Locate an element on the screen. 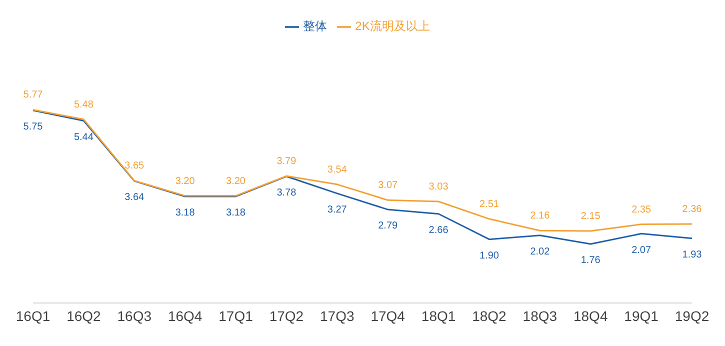 The width and height of the screenshot is (725, 346). x-tick-label: 18Q3 is located at coordinates (540, 316).